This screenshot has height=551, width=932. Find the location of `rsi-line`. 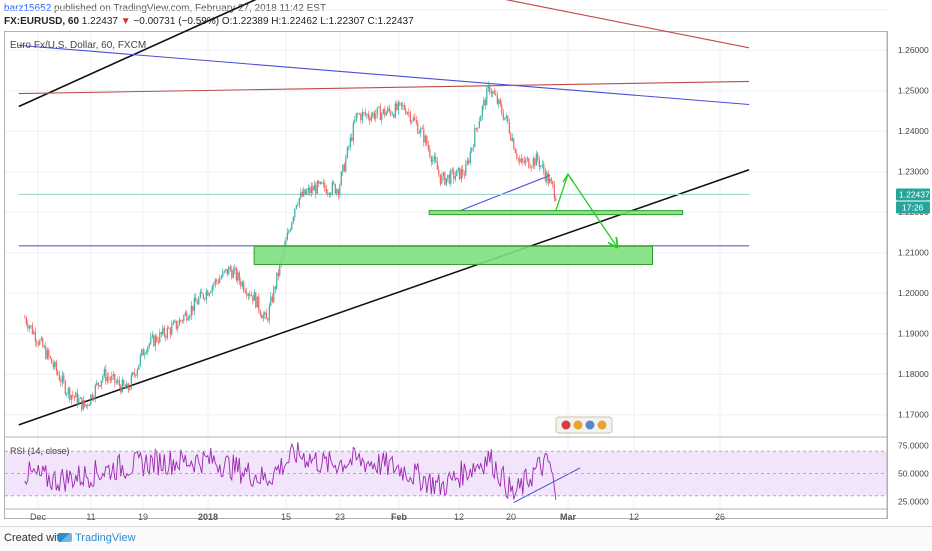

rsi-line is located at coordinates (290, 471).